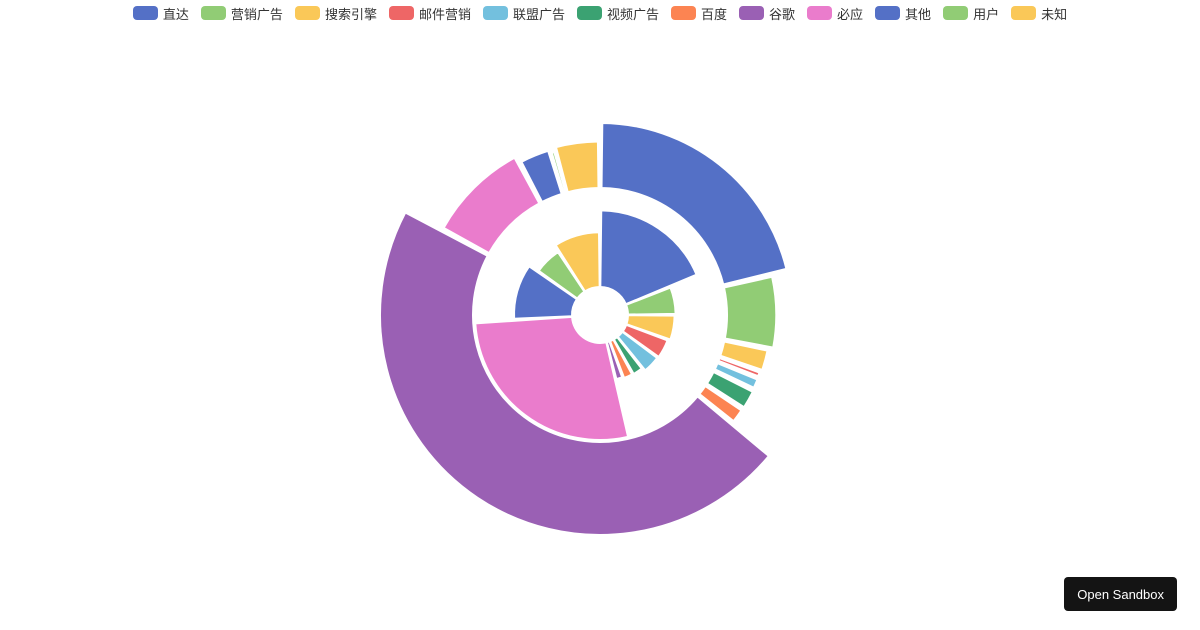  I want to click on legend-label: 未知, so click(1054, 15).